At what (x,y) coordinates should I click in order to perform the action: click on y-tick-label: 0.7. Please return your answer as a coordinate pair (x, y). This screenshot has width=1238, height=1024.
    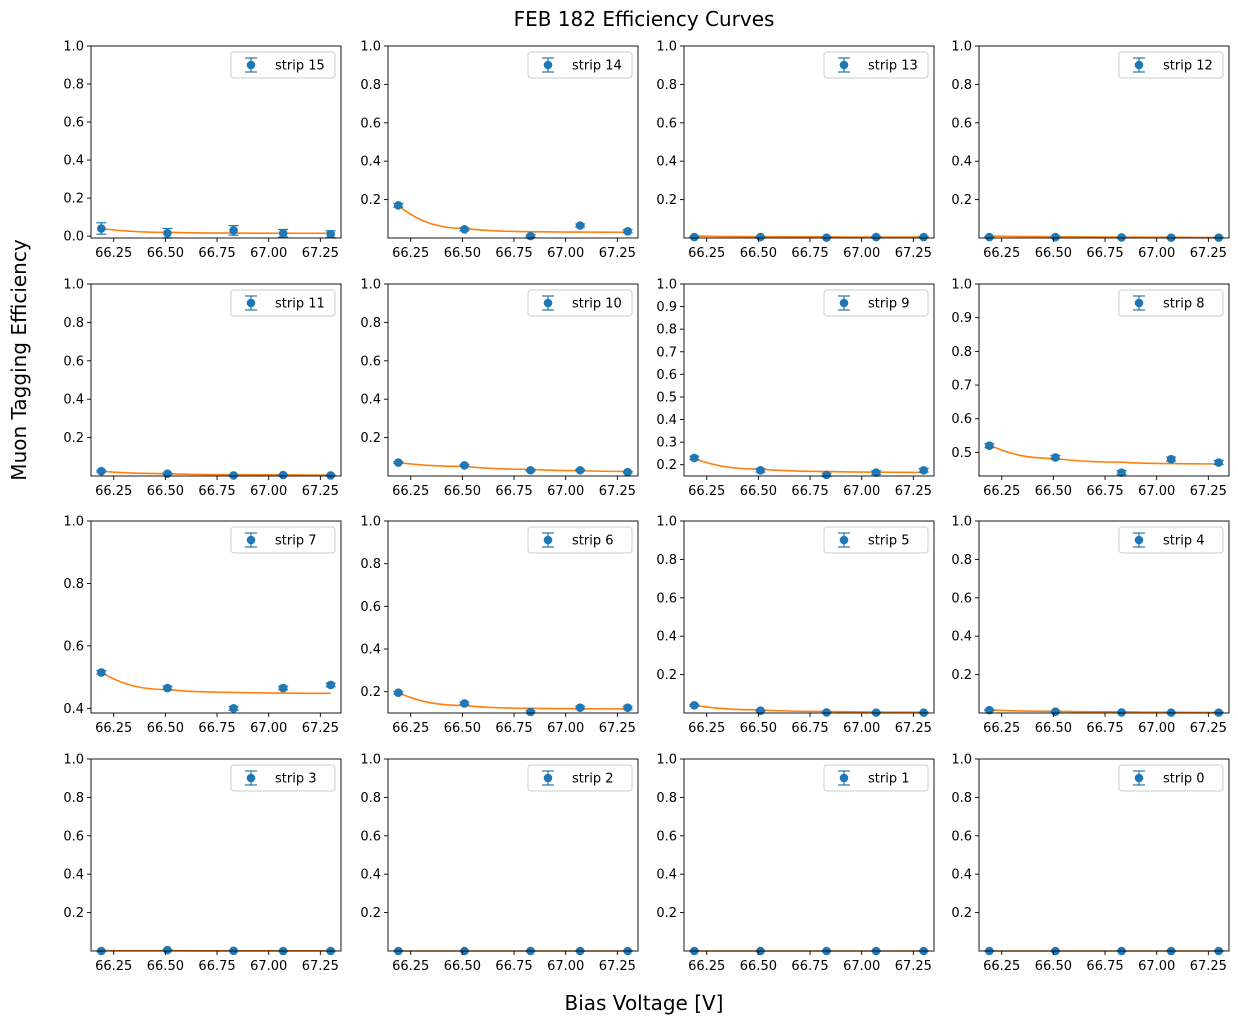
    Looking at the image, I should click on (666, 352).